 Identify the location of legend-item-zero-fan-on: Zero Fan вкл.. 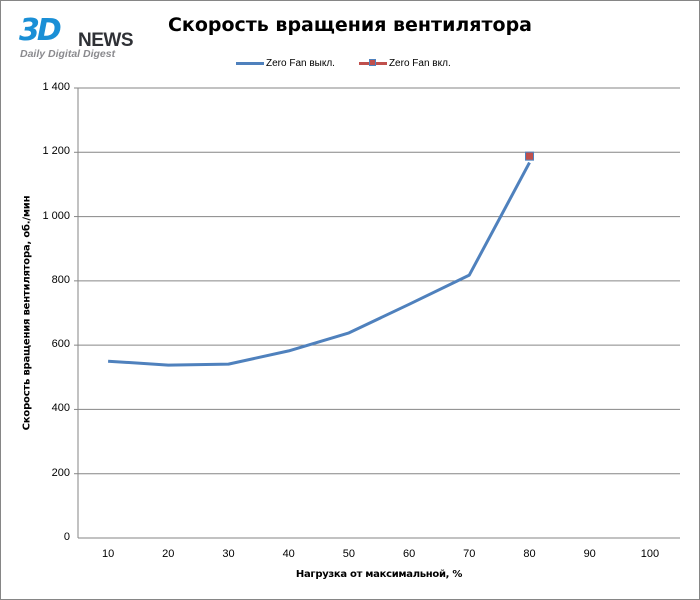
(404, 63).